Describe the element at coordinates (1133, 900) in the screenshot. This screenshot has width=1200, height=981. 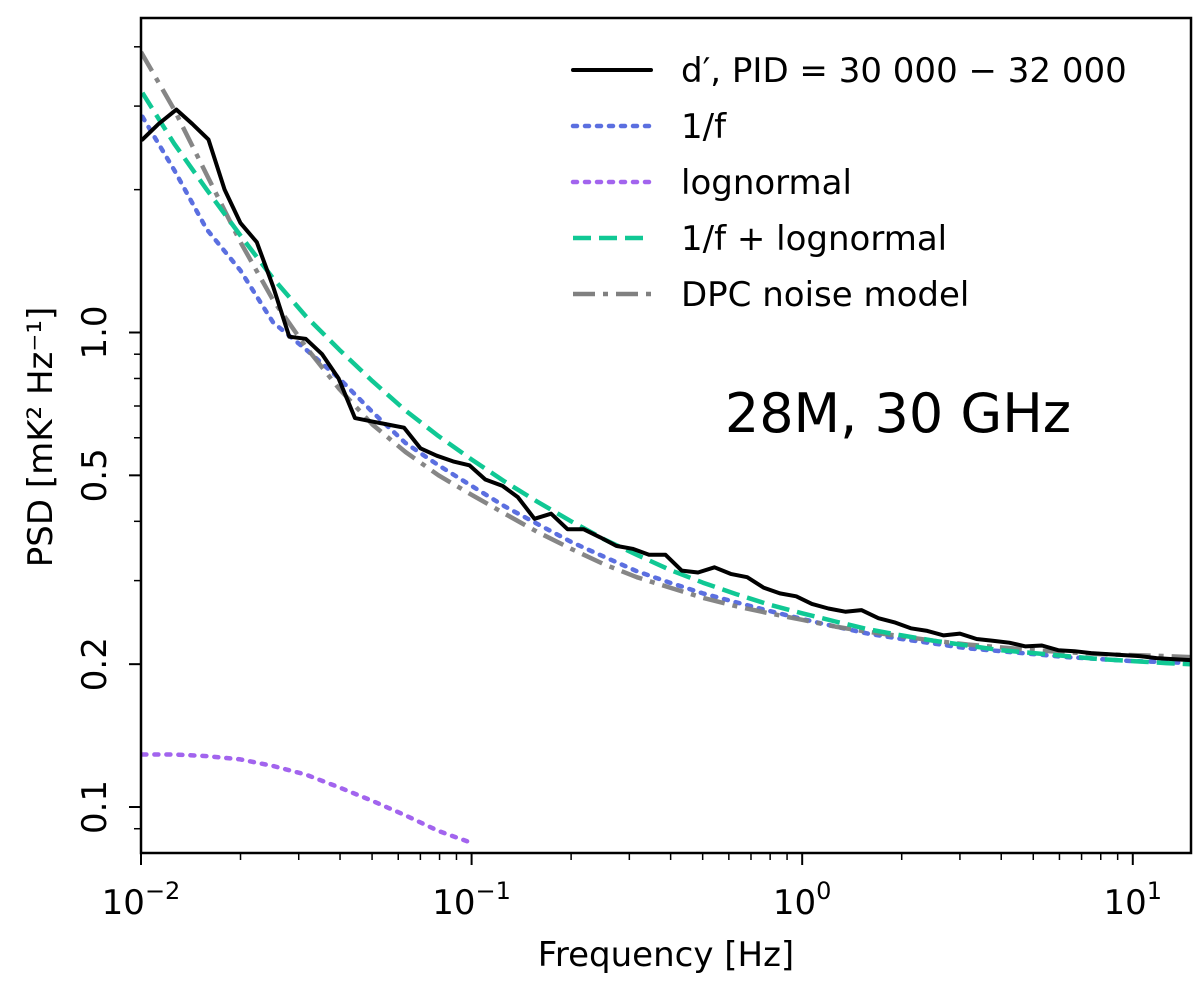
I see `x-tick-label: 10¹` at that location.